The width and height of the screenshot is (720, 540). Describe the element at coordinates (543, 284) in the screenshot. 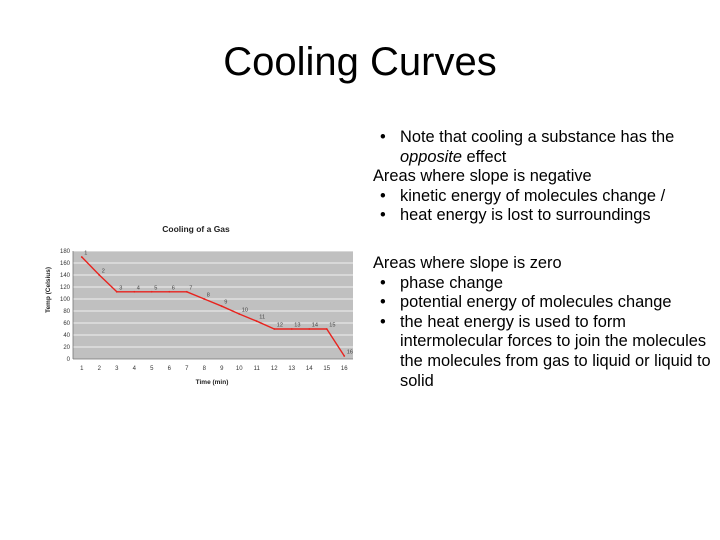

I see `zero-item: • phase change` at that location.